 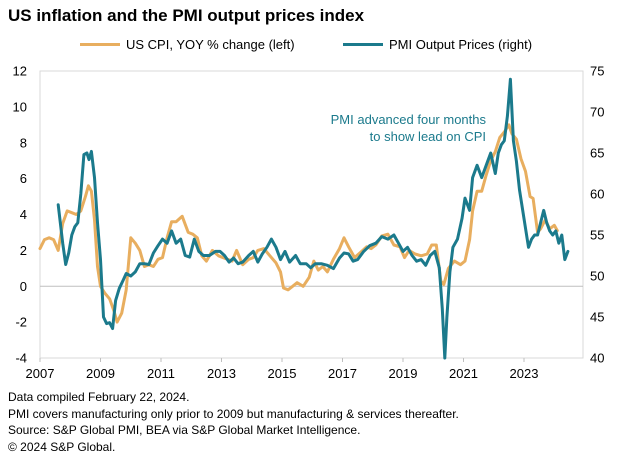 What do you see at coordinates (23, 286) in the screenshot?
I see `y-left-tick-label: 0` at bounding box center [23, 286].